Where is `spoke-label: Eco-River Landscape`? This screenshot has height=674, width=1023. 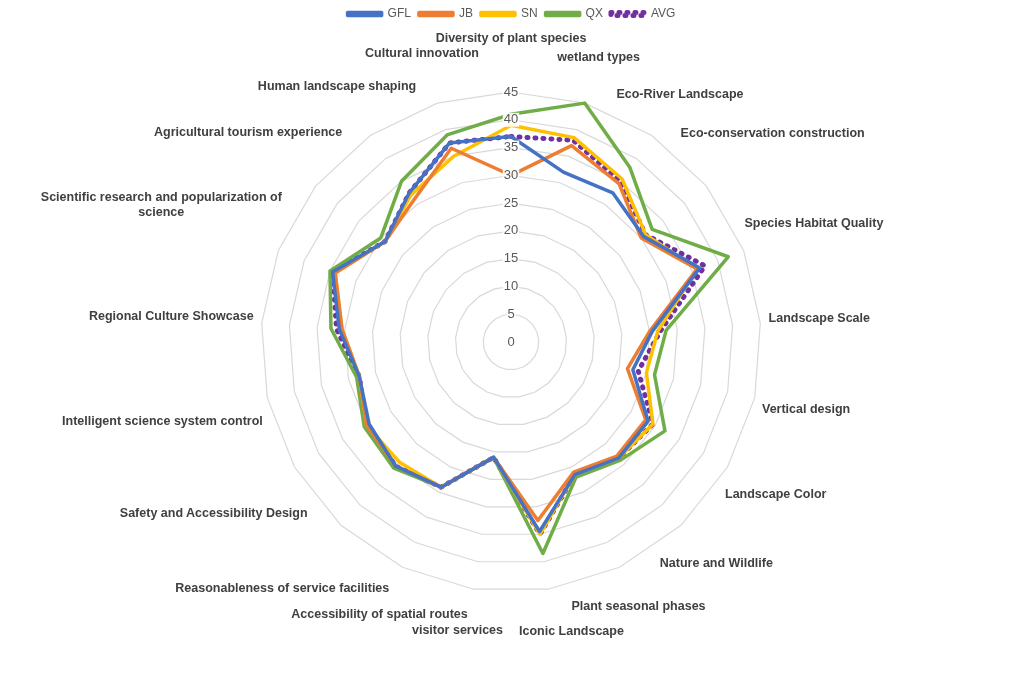
spoke-label: Eco-River Landscape is located at coordinates (680, 93).